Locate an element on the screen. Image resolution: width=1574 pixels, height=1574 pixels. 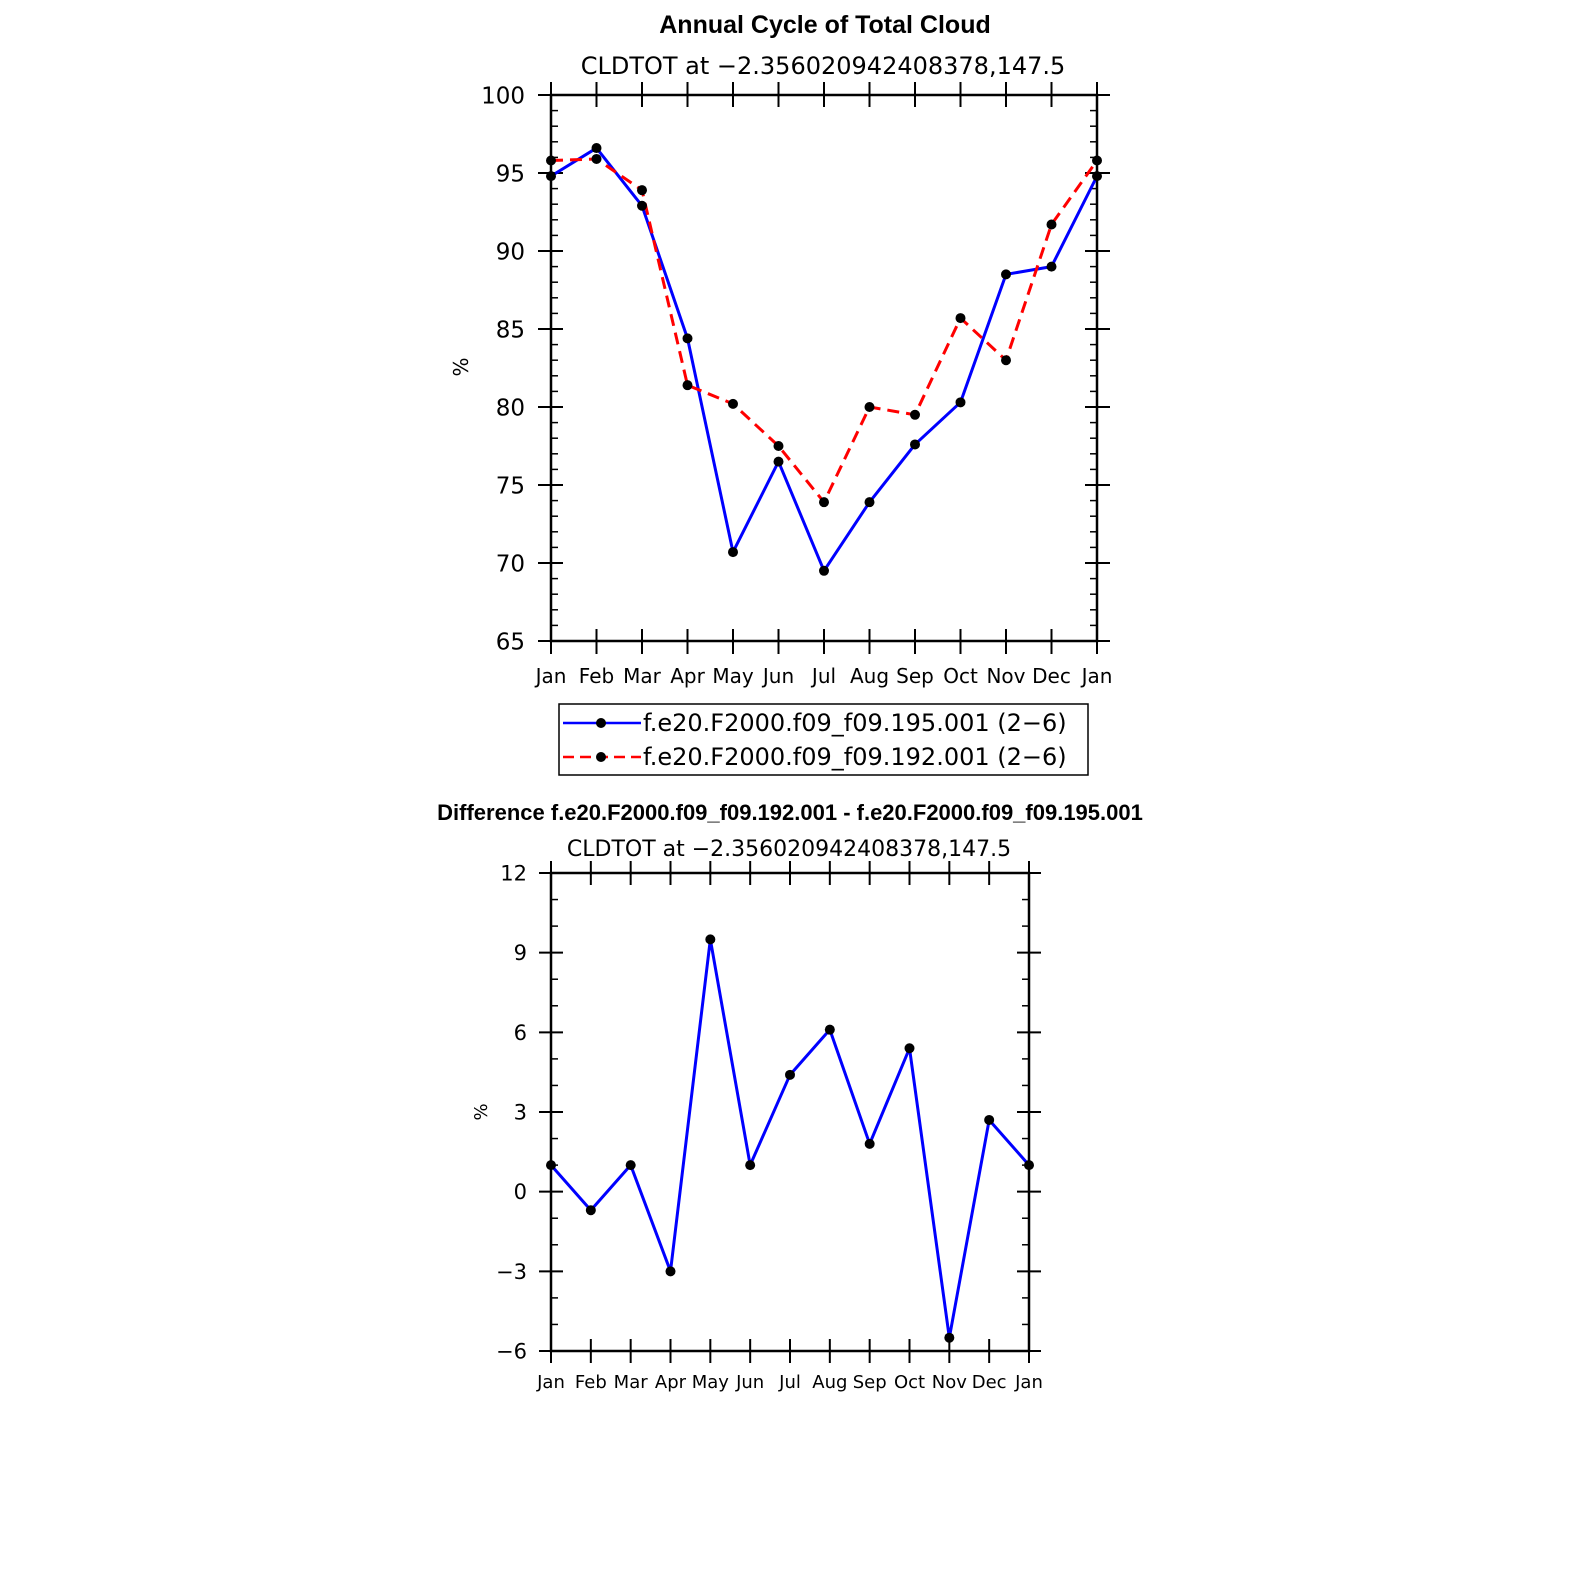
y-tick-label: 3 is located at coordinates (520, 1113).